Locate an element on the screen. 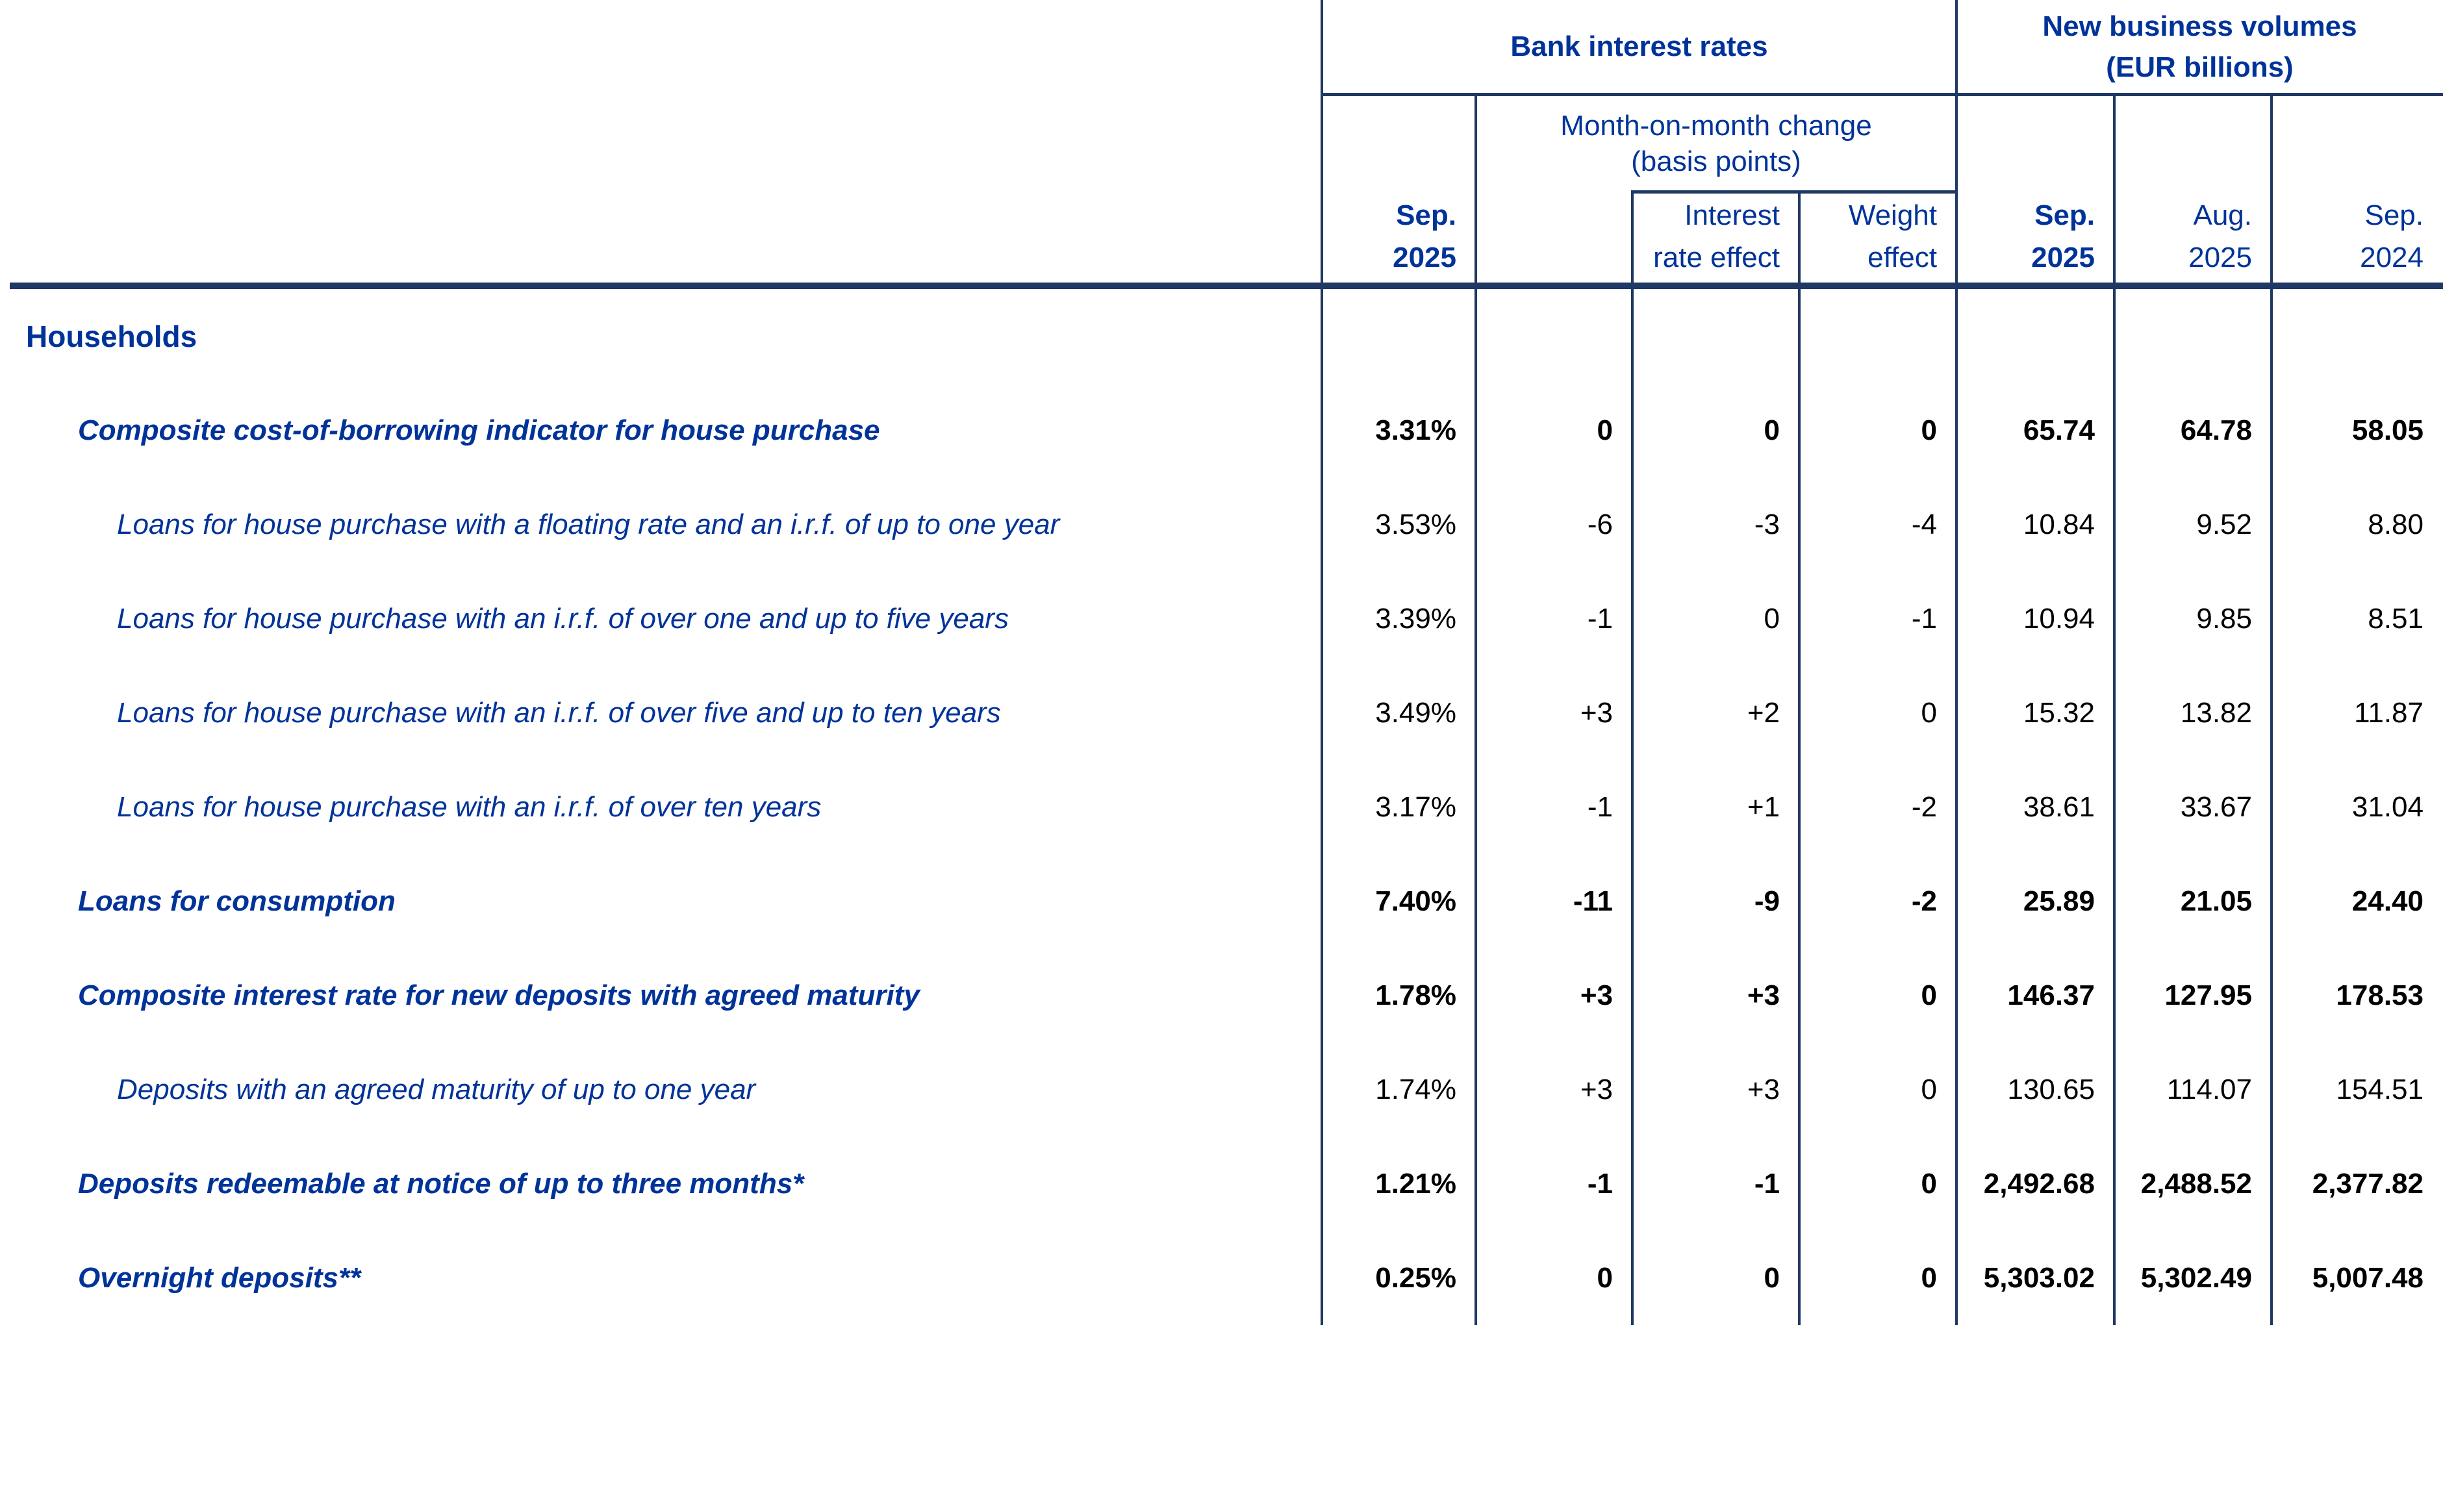 The height and width of the screenshot is (1512, 2443). header-month-on-month-change: Month-on-month change (basis points) is located at coordinates (1716, 143).